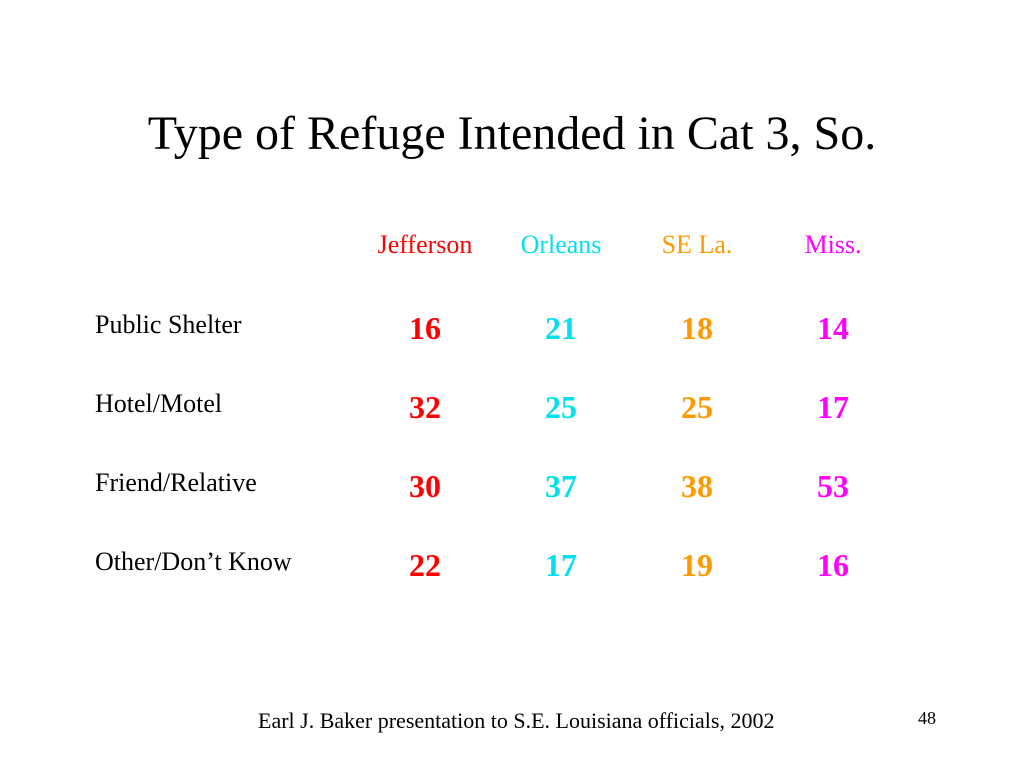 The width and height of the screenshot is (1024, 768). I want to click on row-label-hotel-motel: Hotel/Motel, so click(159, 403).